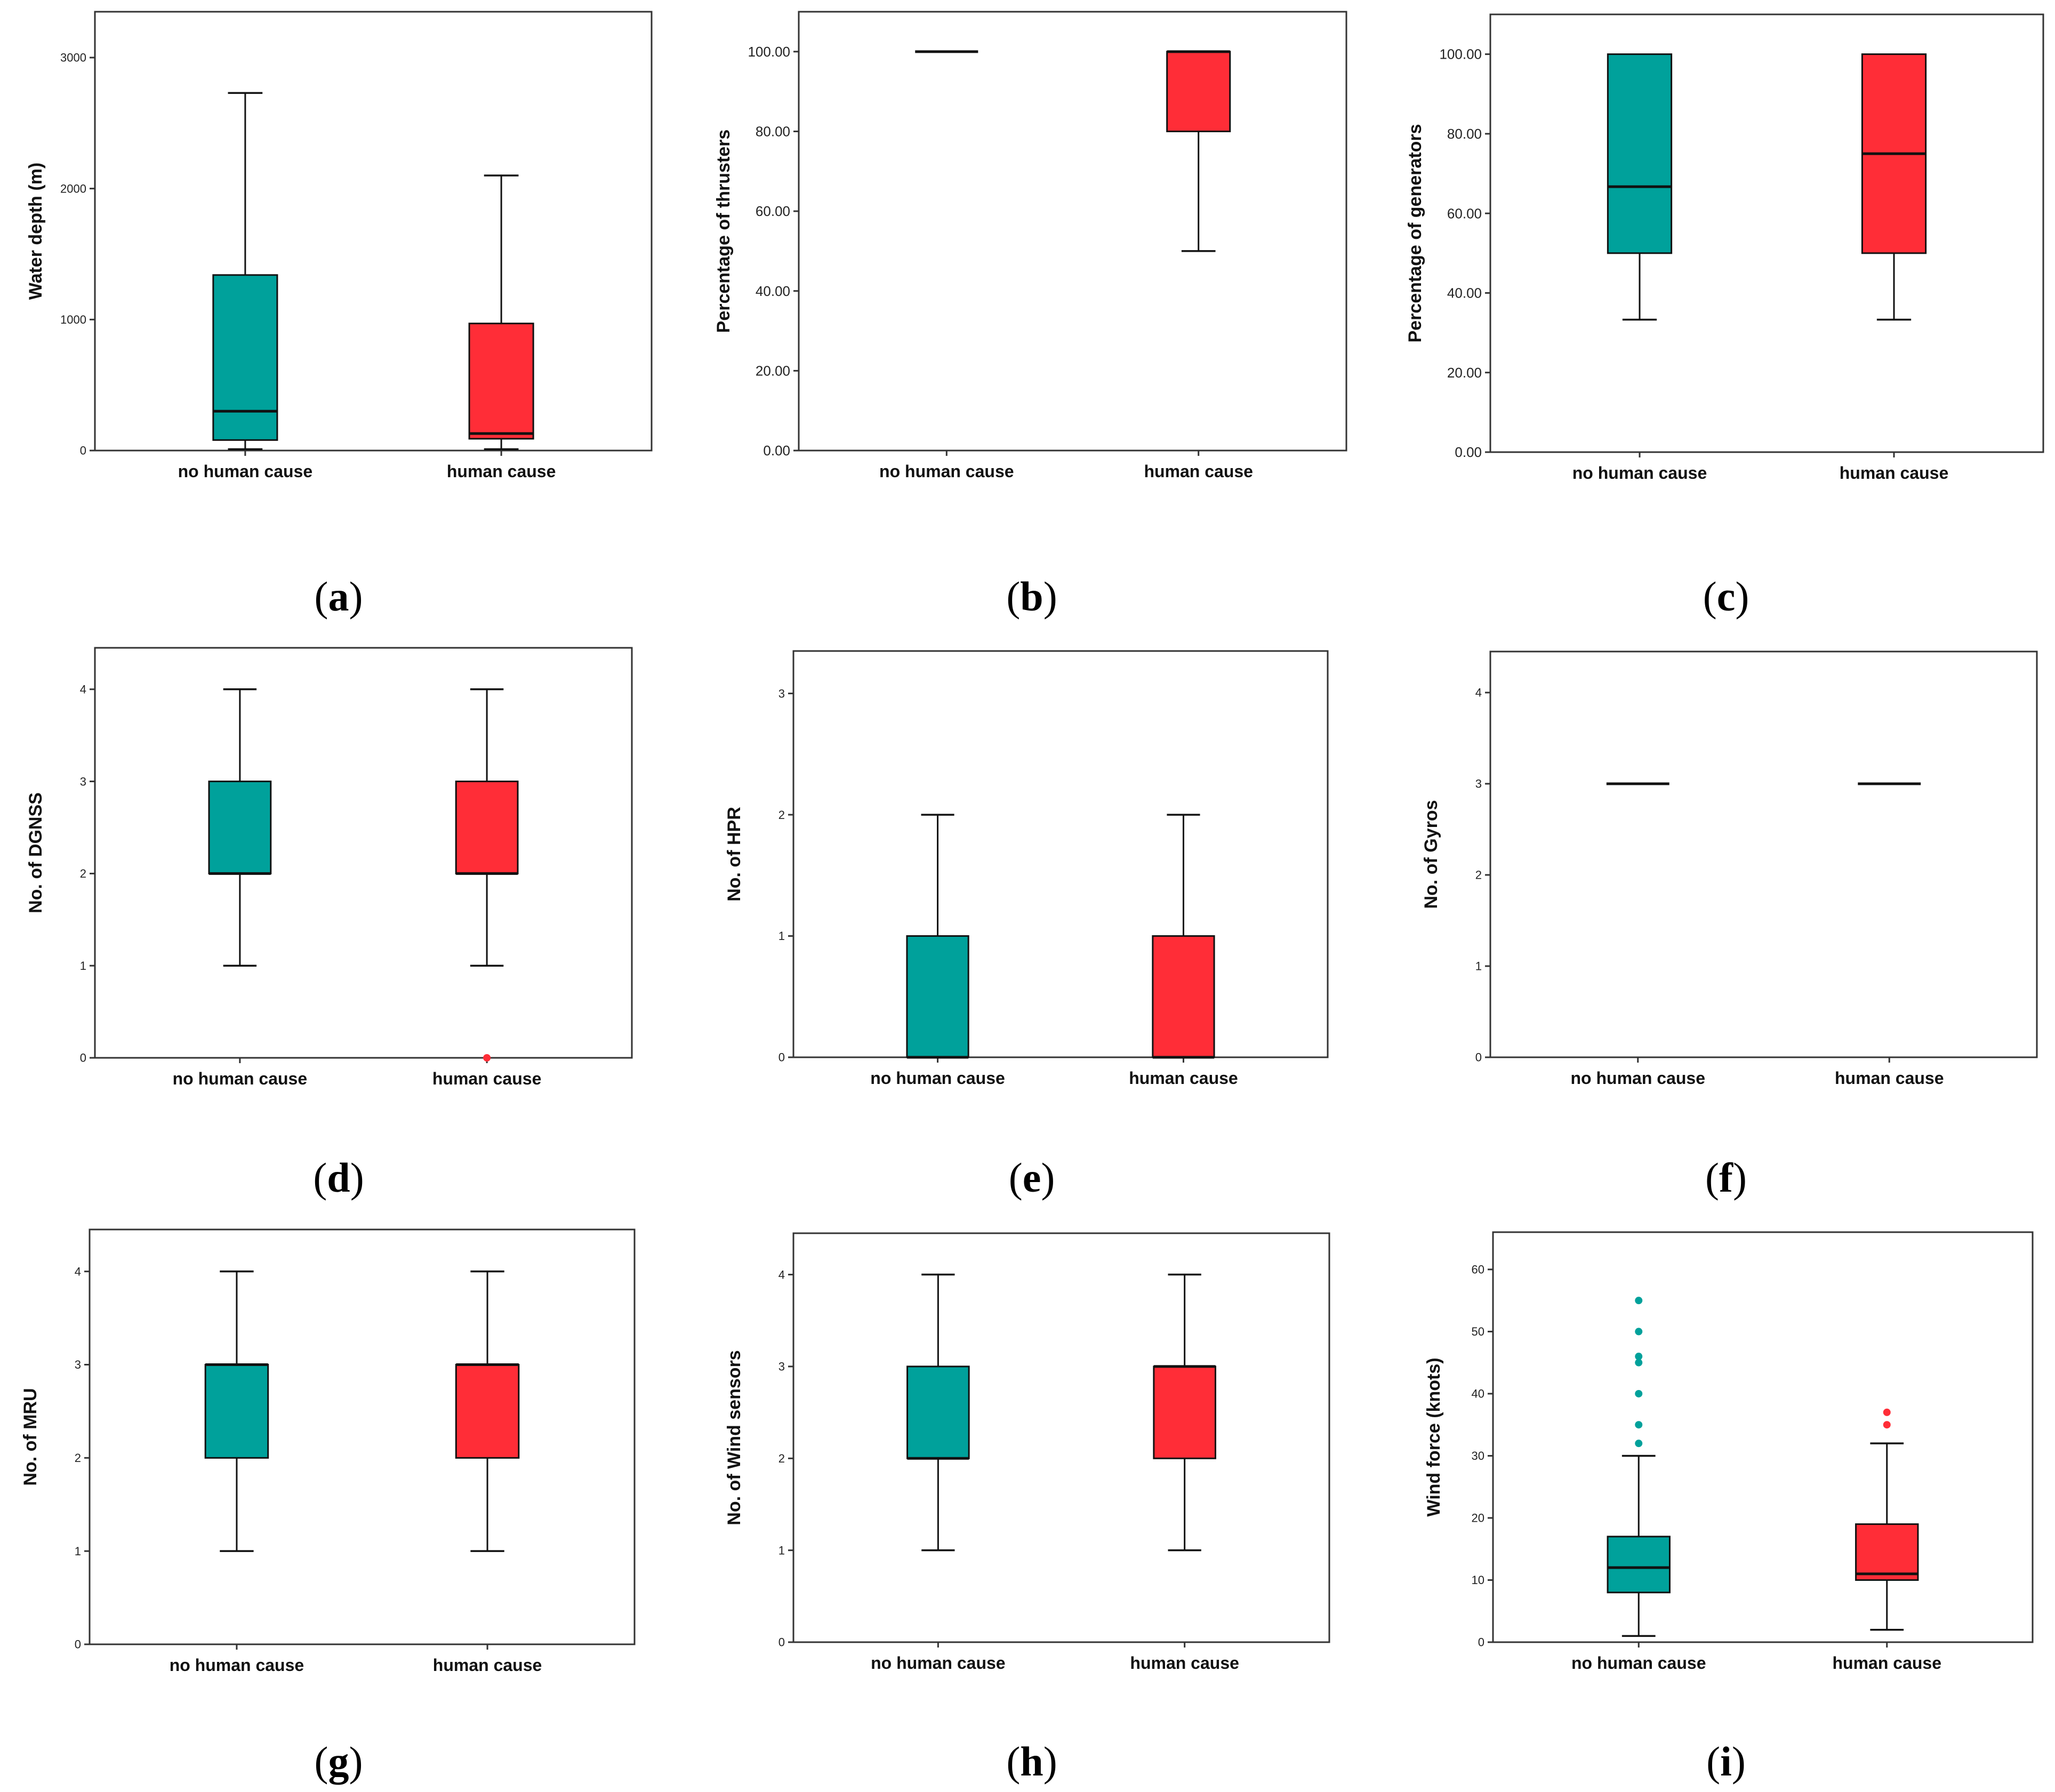 The height and width of the screenshot is (1792, 2055). What do you see at coordinates (734, 854) in the screenshot?
I see `y-axis-label: No. of HPR` at bounding box center [734, 854].